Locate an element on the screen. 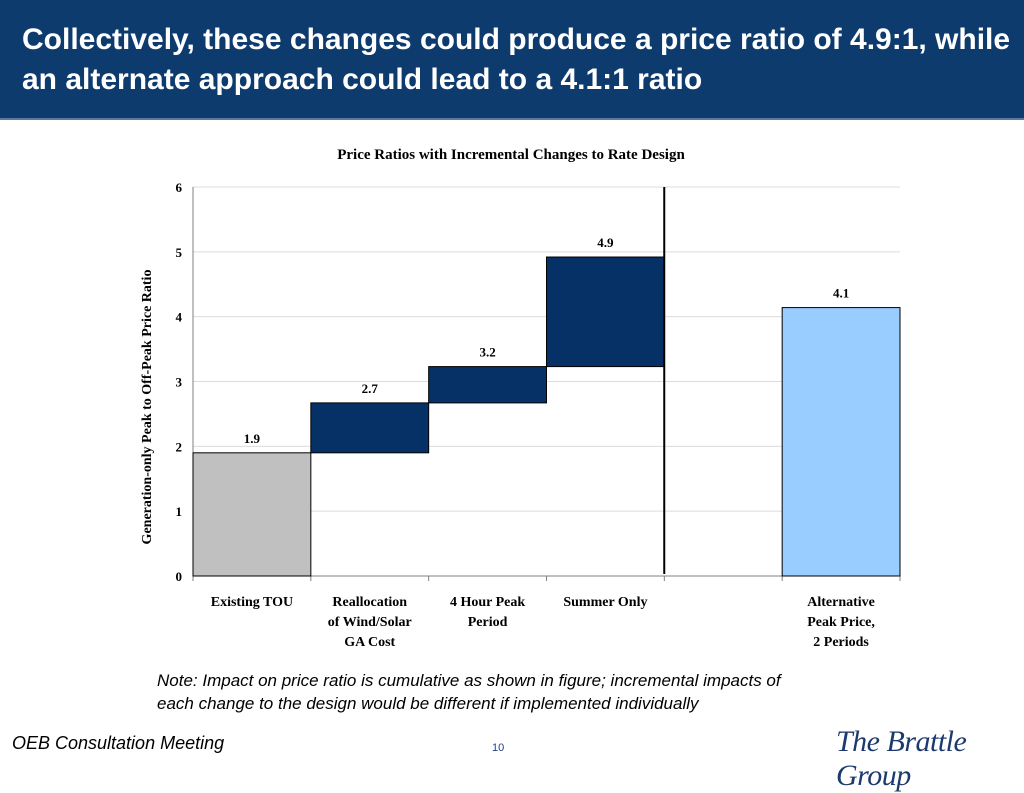  bar-value-label: 2.7 is located at coordinates (370, 388).